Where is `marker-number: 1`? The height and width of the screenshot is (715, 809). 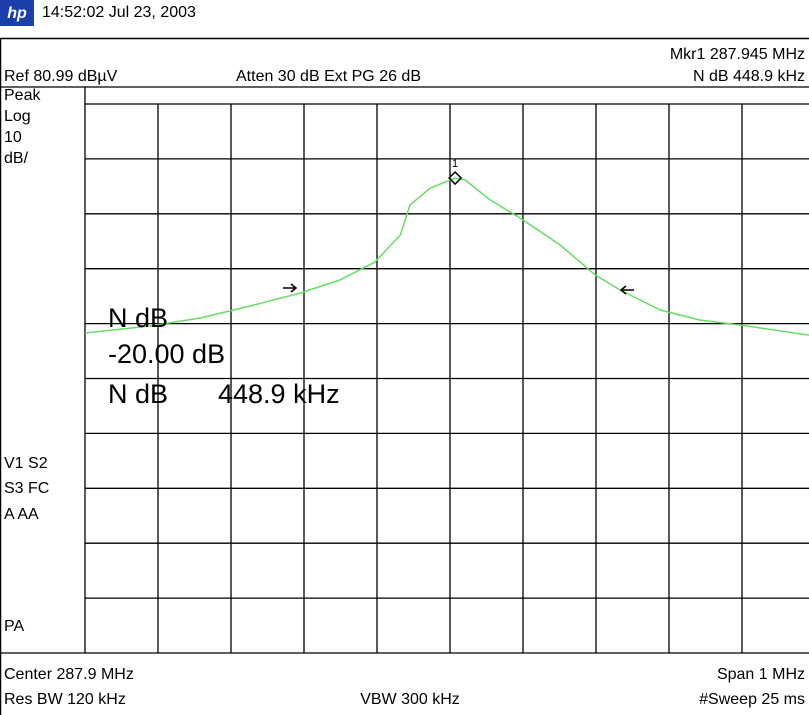
marker-number: 1 is located at coordinates (455, 164).